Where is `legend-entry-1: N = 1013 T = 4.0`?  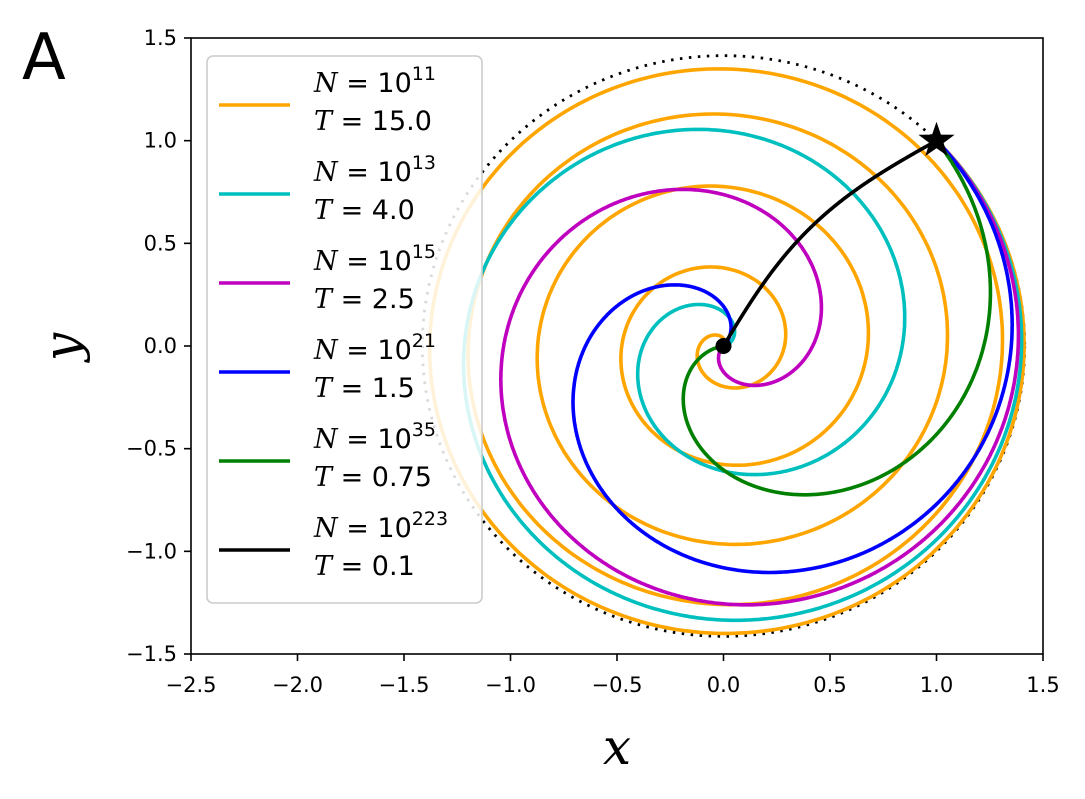
legend-entry-1: N = 1013 T = 4.0 is located at coordinates (327, 189).